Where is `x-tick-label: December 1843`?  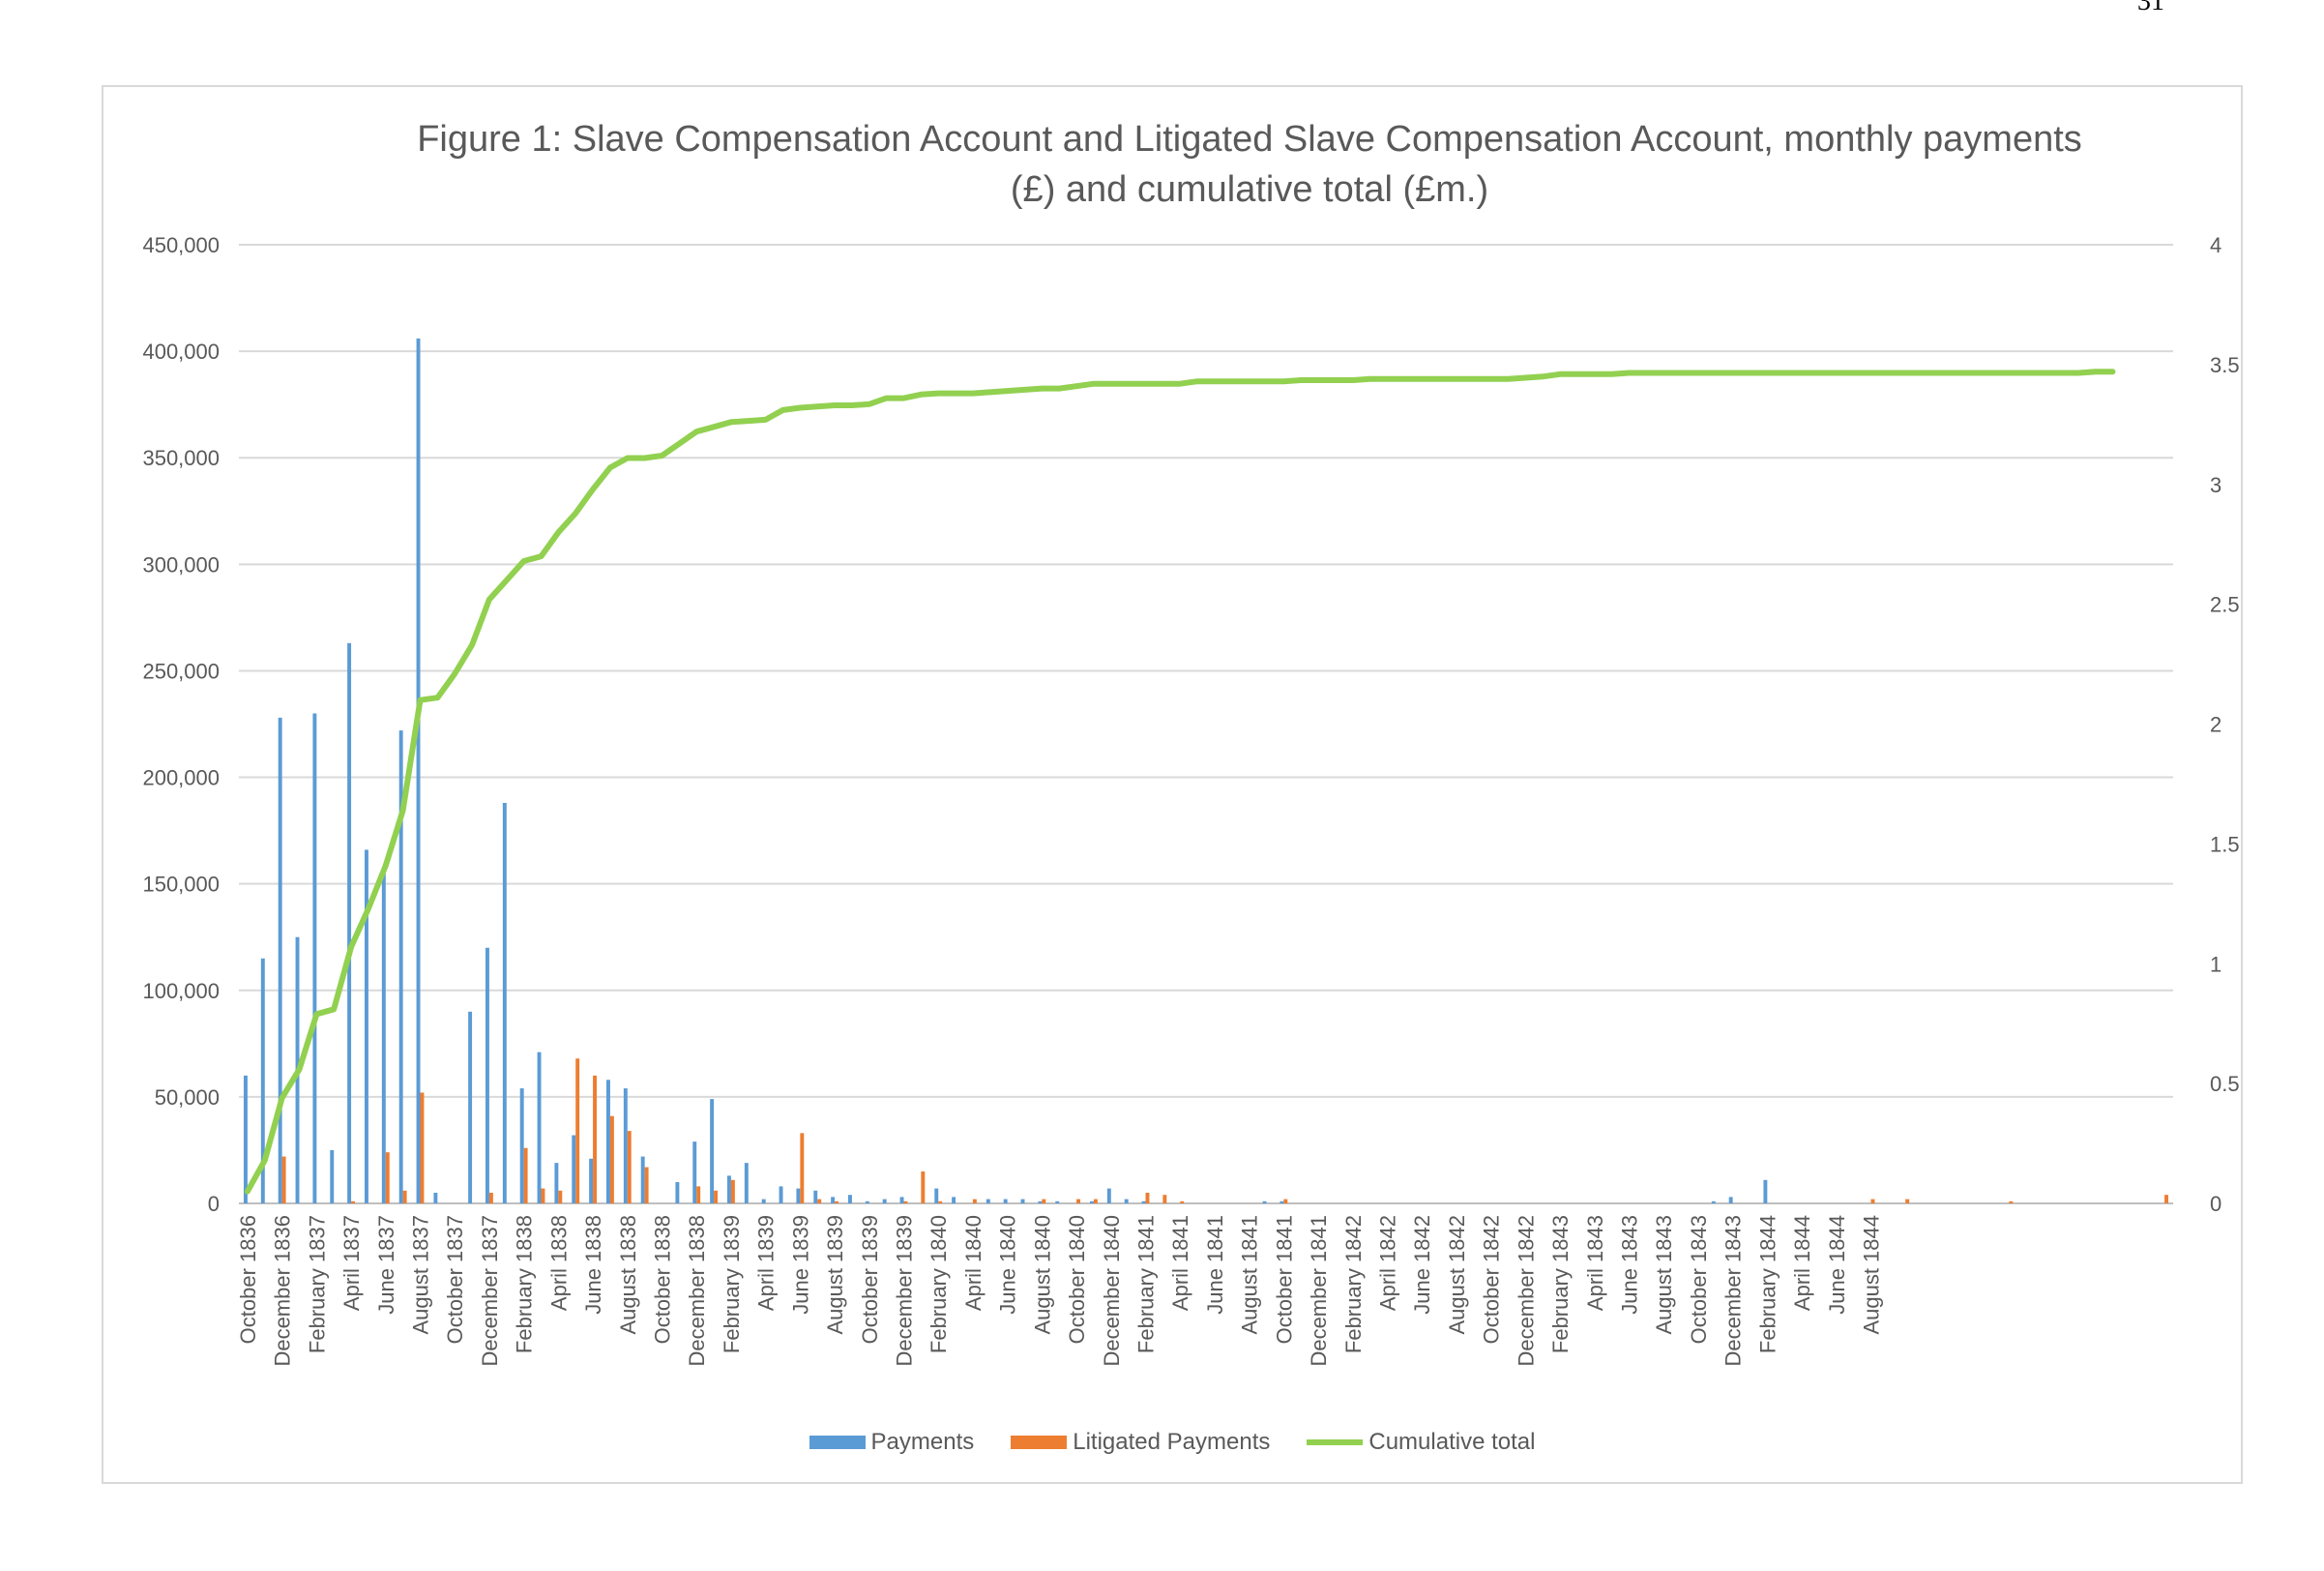
x-tick-label: December 1843 is located at coordinates (1733, 1291).